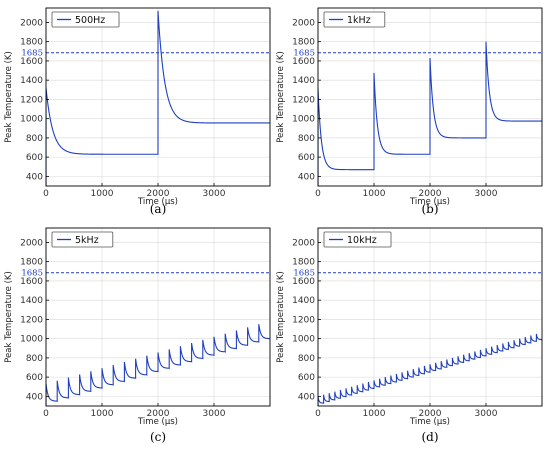 This screenshot has height=453, width=550. What do you see at coordinates (158, 437) in the screenshot?
I see `panel-caption: (c)` at bounding box center [158, 437].